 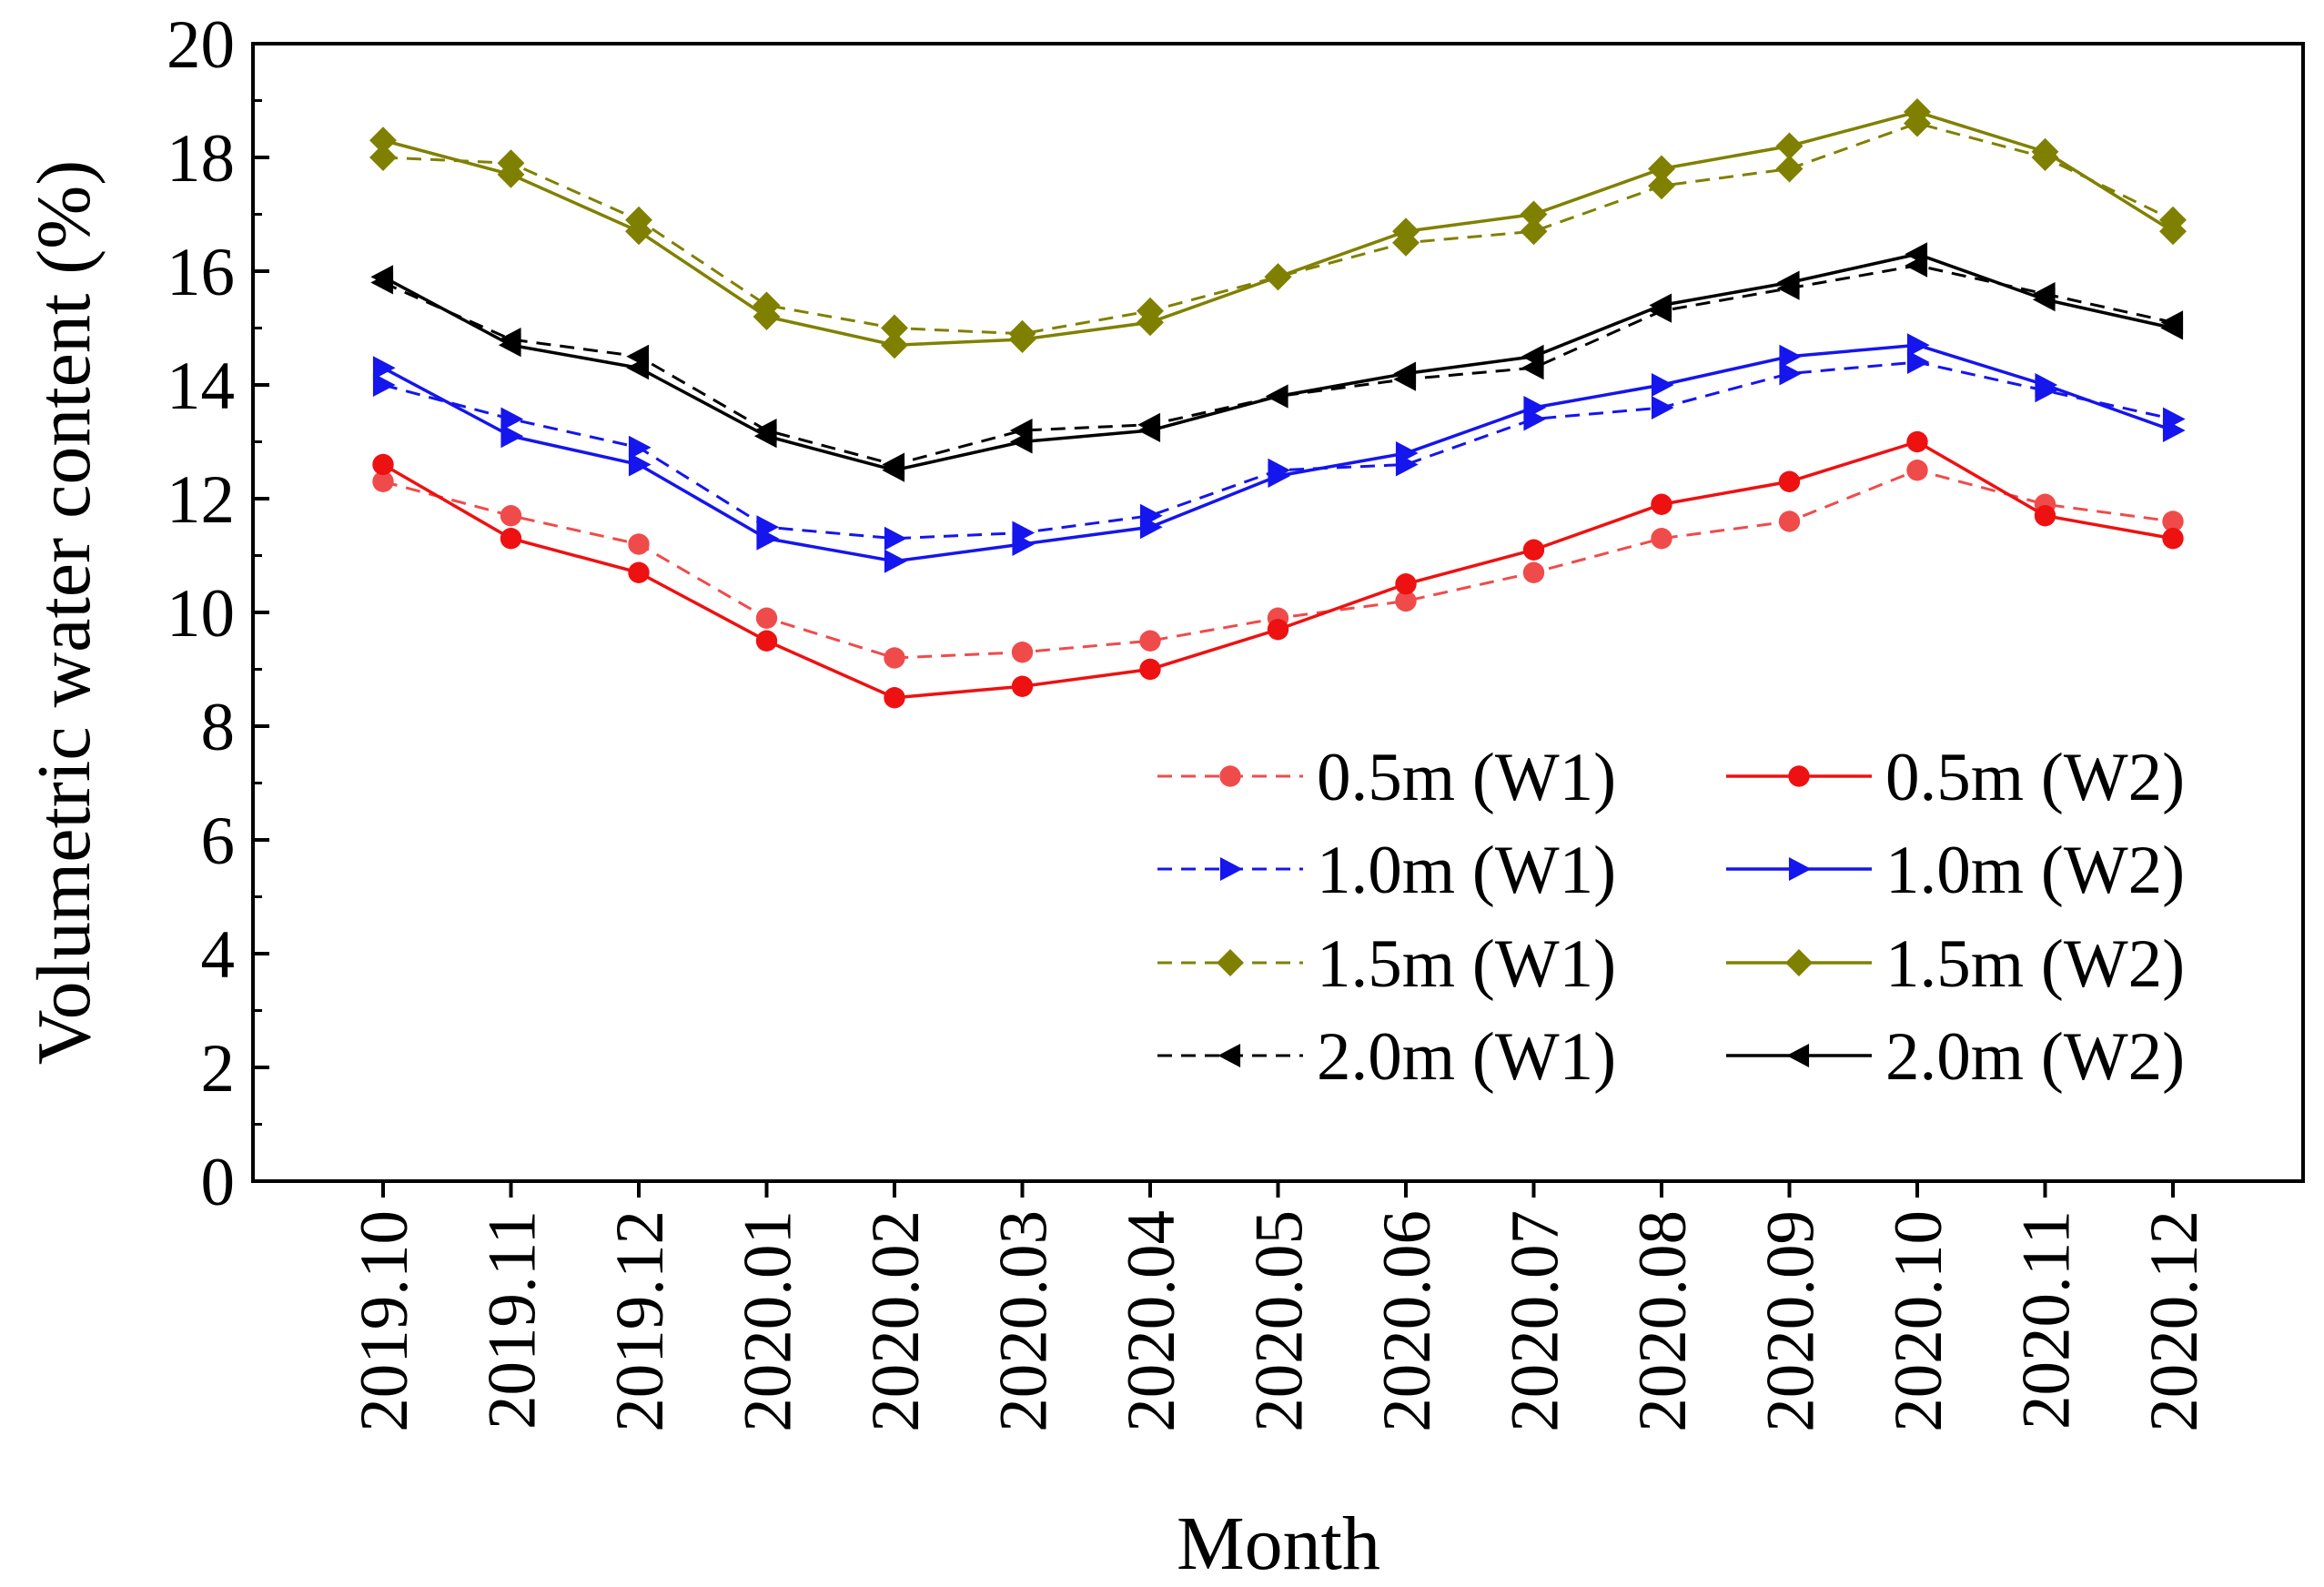 I want to click on series-1-5m-w2, so click(x=1278, y=228).